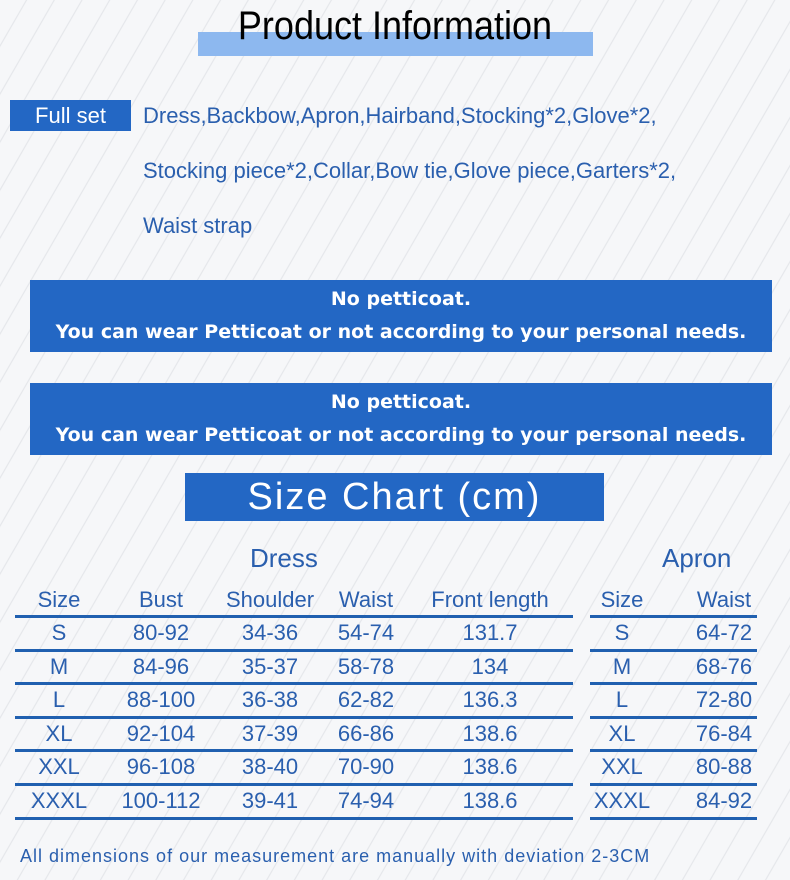 The height and width of the screenshot is (880, 790). What do you see at coordinates (724, 666) in the screenshot?
I see `table-cell: 68-76` at bounding box center [724, 666].